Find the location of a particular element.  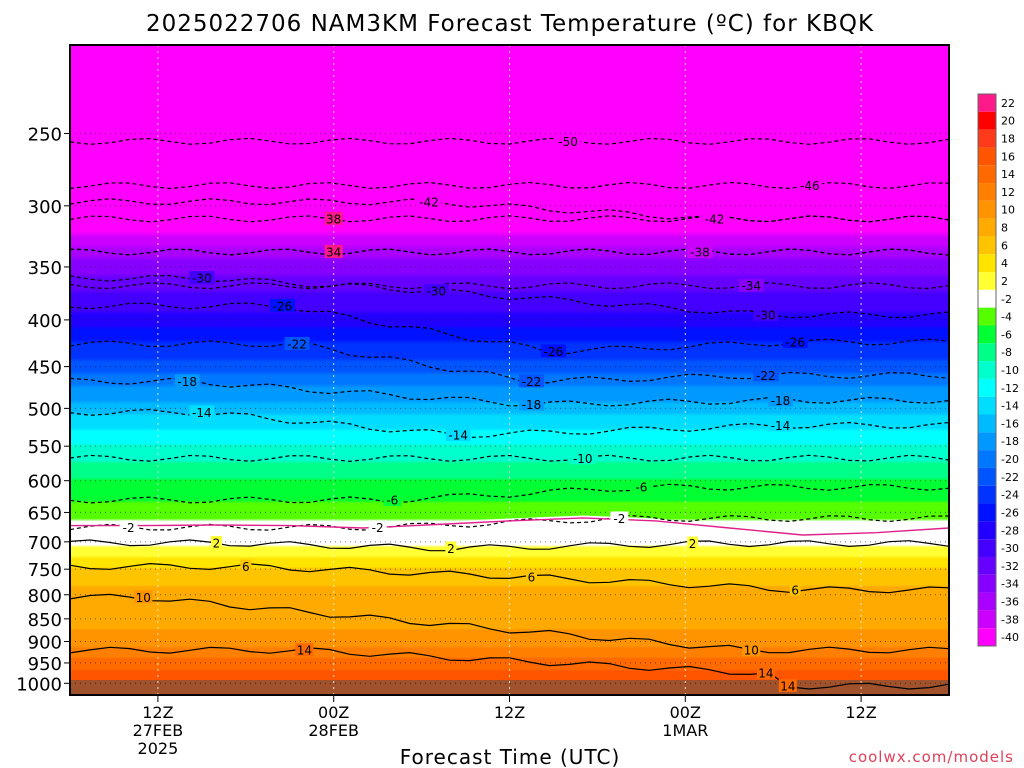

time-tick-label: 27FEB is located at coordinates (158, 730).